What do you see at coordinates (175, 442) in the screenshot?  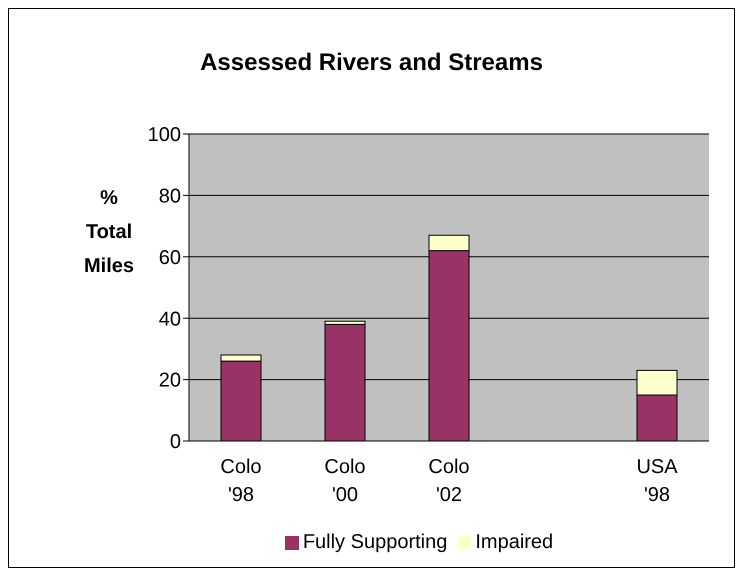 I see `y-tick-label: 0` at bounding box center [175, 442].